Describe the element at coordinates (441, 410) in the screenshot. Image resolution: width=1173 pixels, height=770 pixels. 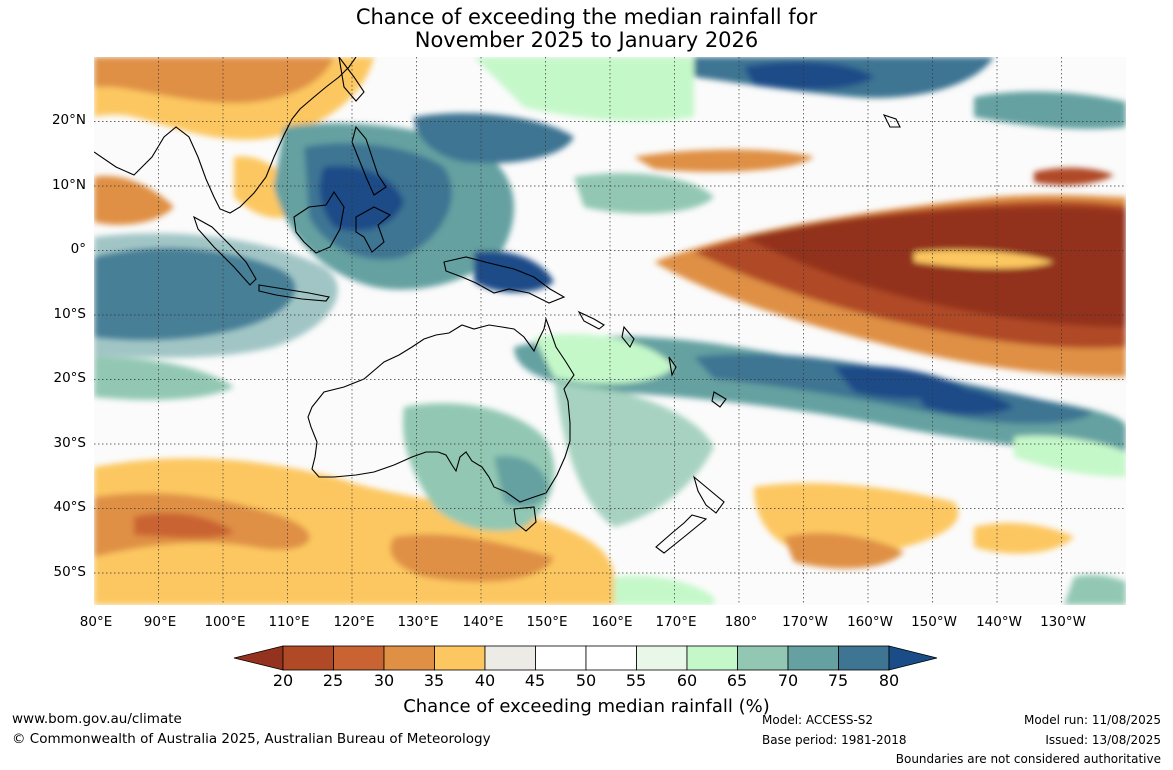
I see `australia-coastline` at that location.